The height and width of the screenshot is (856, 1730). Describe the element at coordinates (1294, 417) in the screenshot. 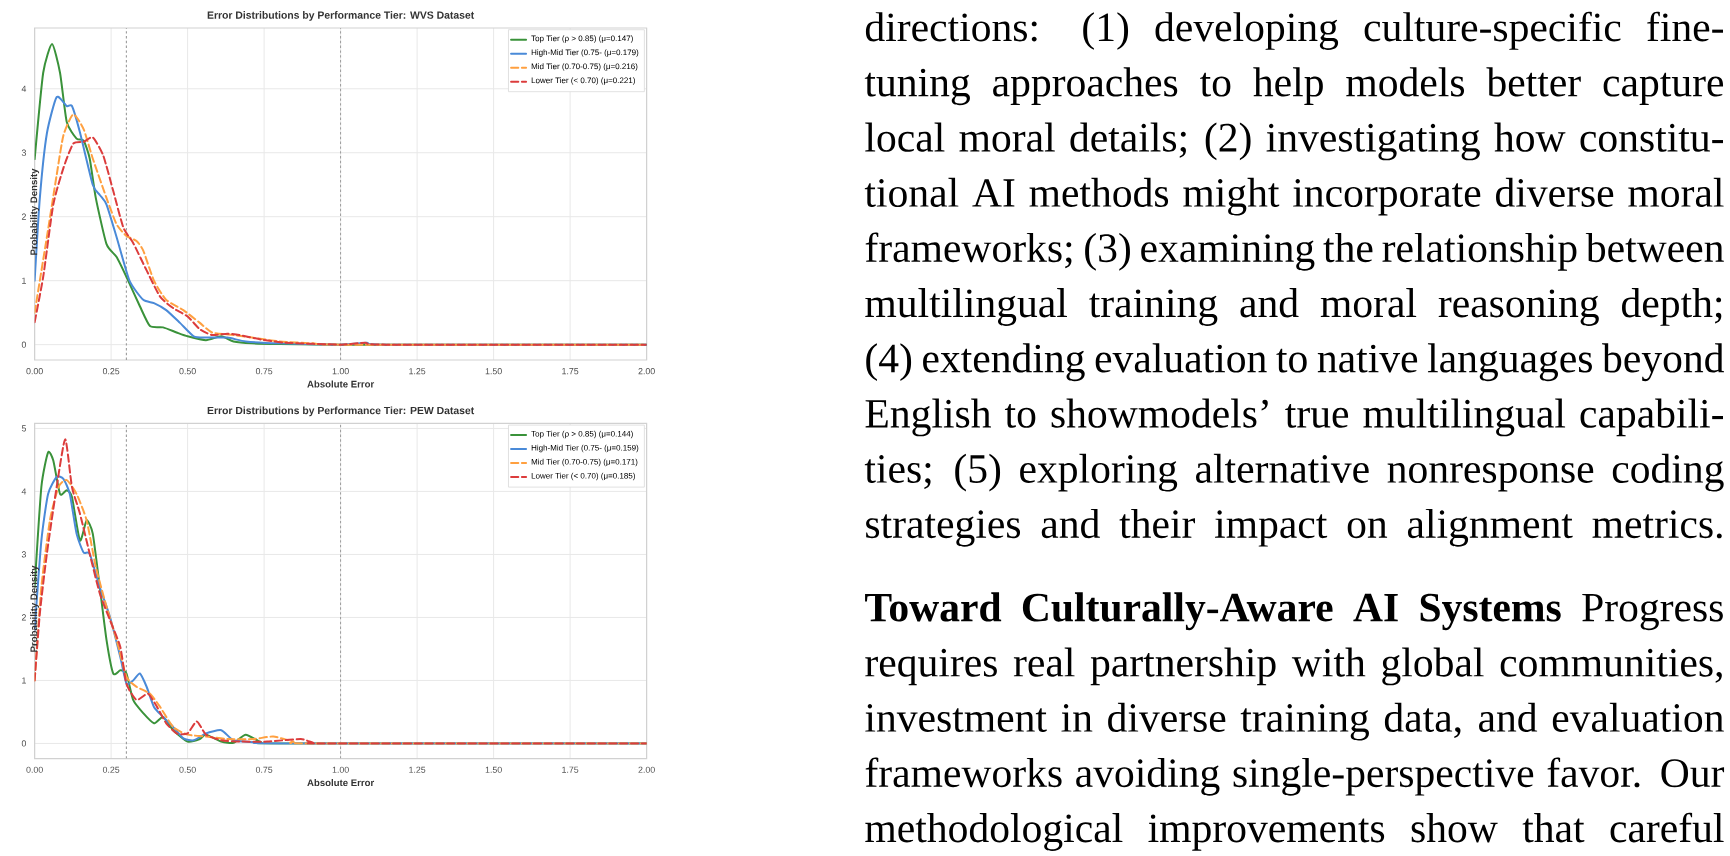

I see `text: English to showmodels’ true multilingual capabili-` at that location.